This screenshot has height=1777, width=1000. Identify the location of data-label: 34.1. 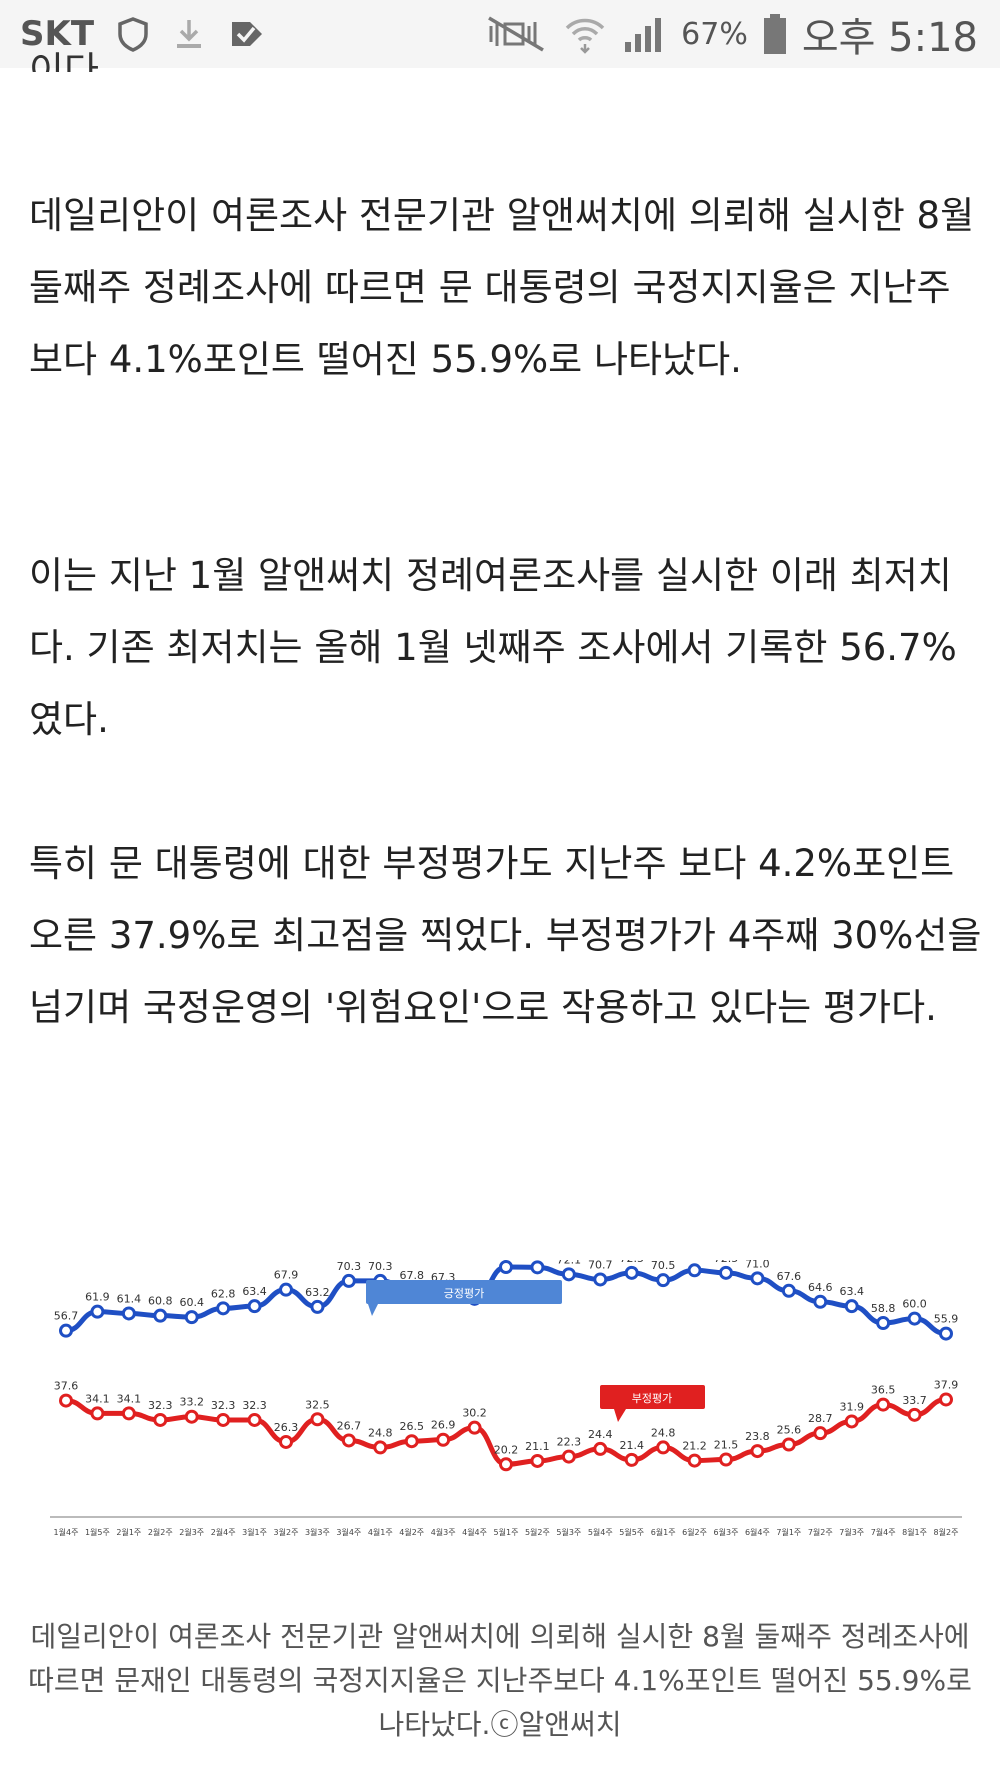
(129, 1398).